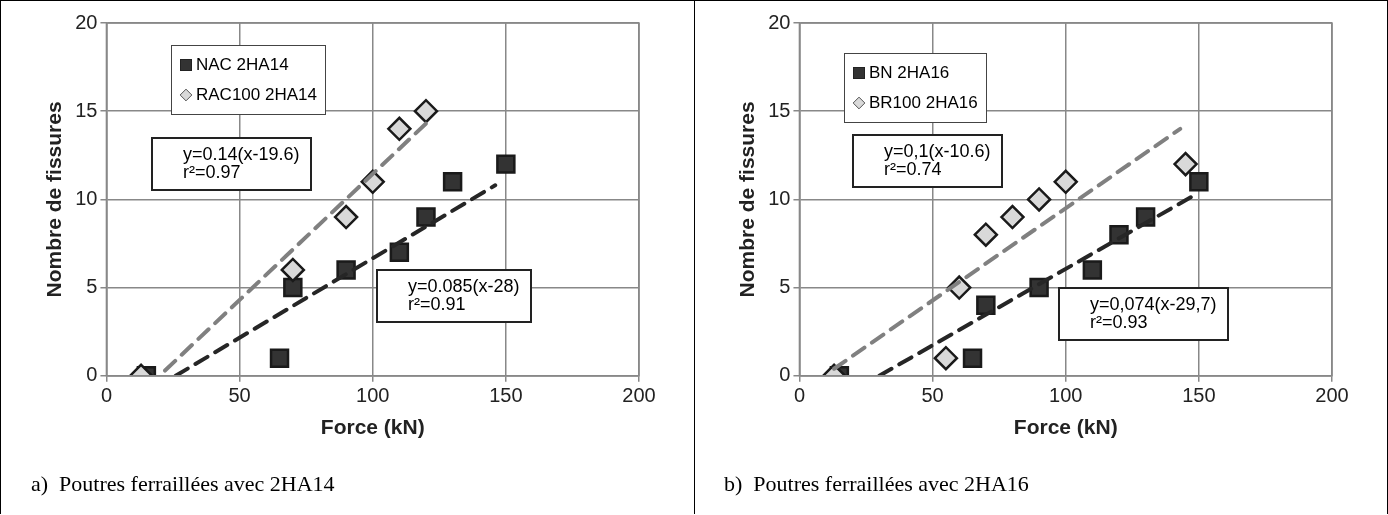 Image resolution: width=1388 pixels, height=515 pixels. What do you see at coordinates (183, 484) in the screenshot?
I see `text: a) Poutres ferraillées avec 2HA14` at bounding box center [183, 484].